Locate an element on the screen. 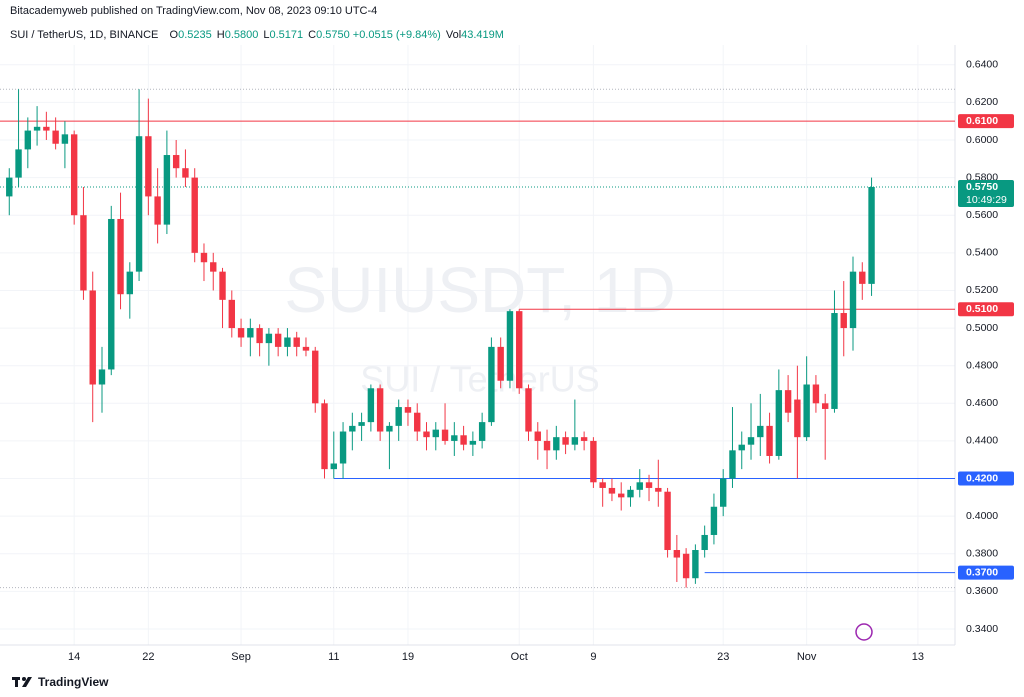 The height and width of the screenshot is (697, 1024). y-tick-label: 0.5600 is located at coordinates (982, 215).